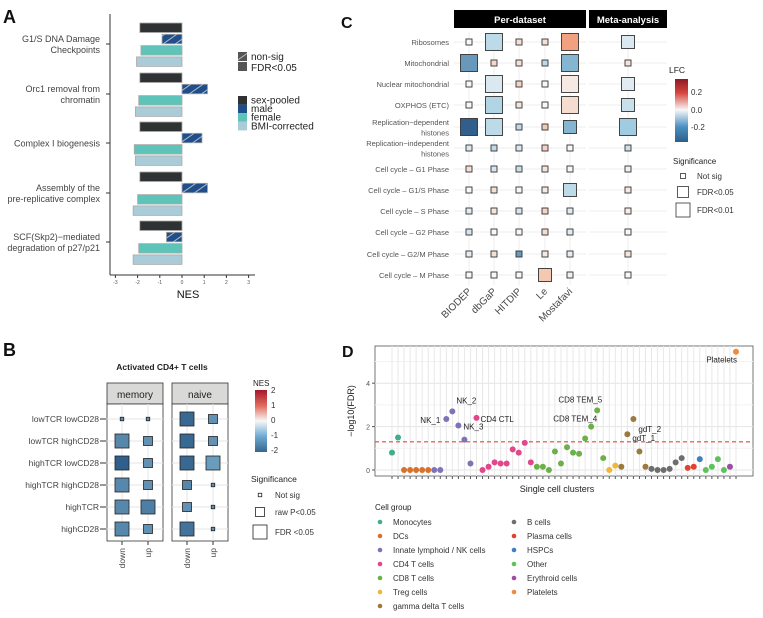  Describe the element at coordinates (540, 550) in the screenshot. I see `legend-label: HSPCs` at that location.